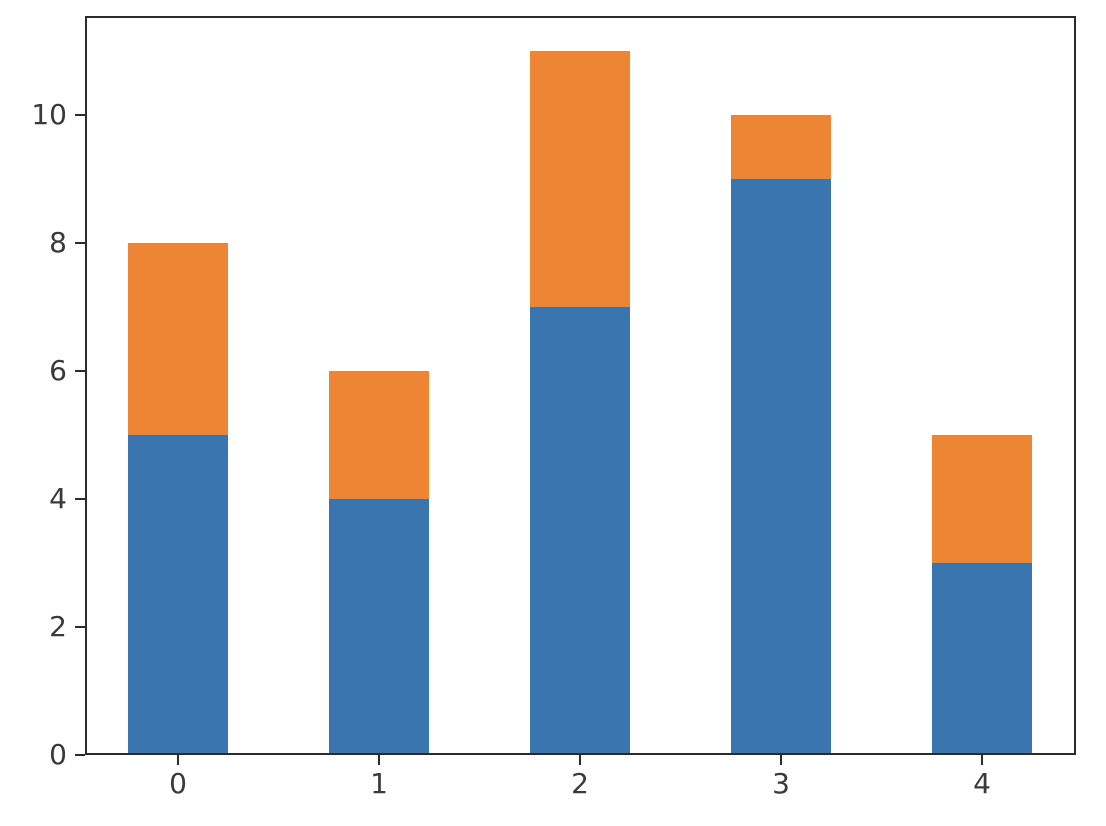 The height and width of the screenshot is (826, 1106). Describe the element at coordinates (982, 783) in the screenshot. I see `xtick-label-4: 4` at that location.